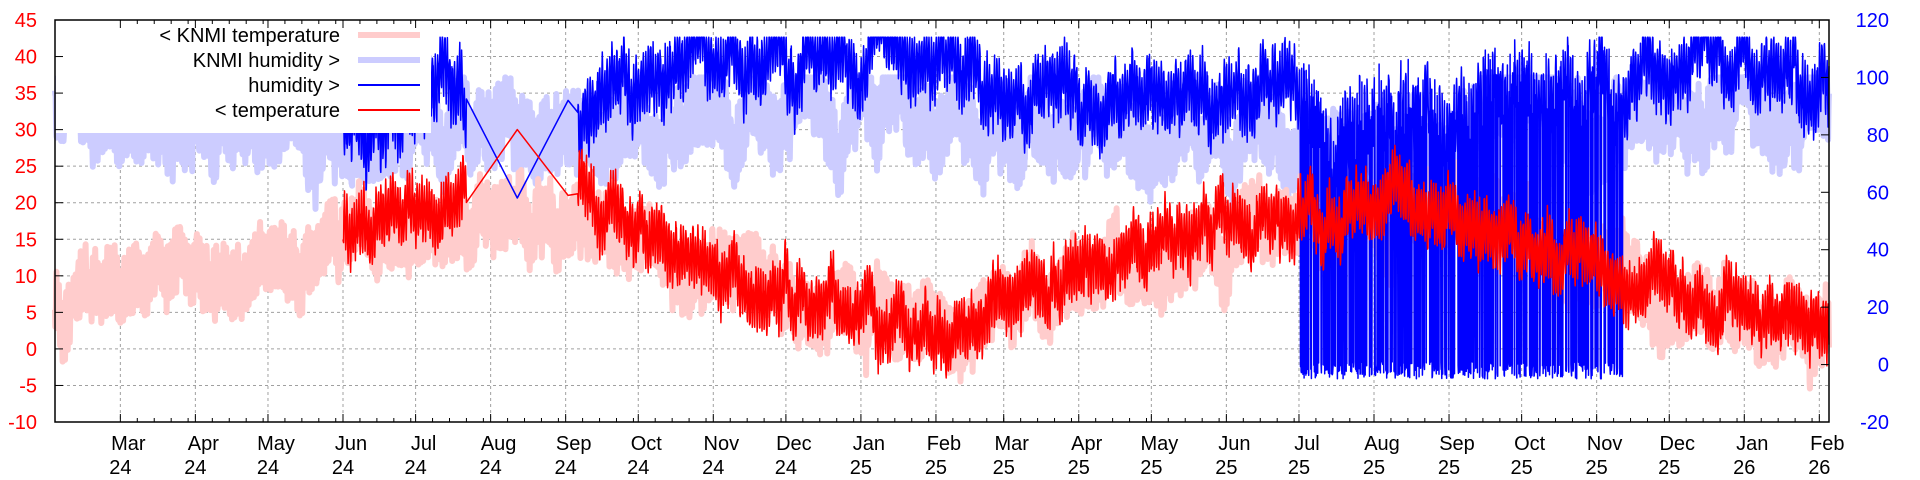 The width and height of the screenshot is (1920, 480). What do you see at coordinates (26, 58) in the screenshot?
I see `y-left-tick-label: 40` at bounding box center [26, 58].